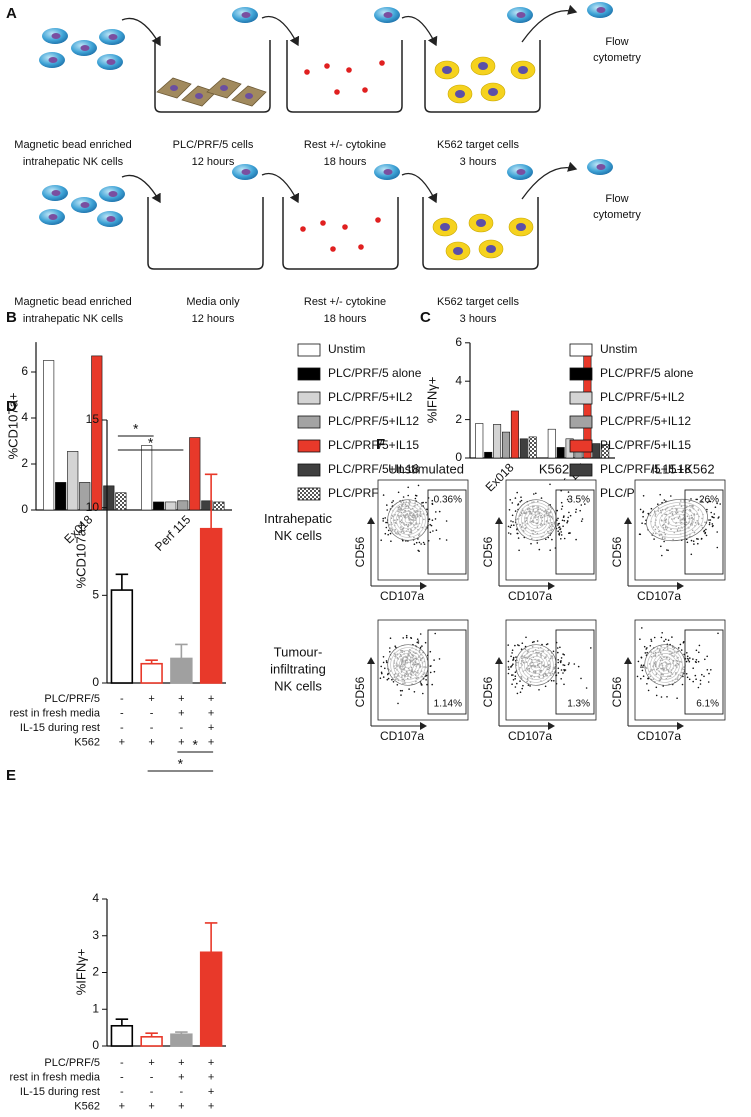  What do you see at coordinates (425, 317) in the screenshot?
I see `panel-label: C` at bounding box center [425, 317].